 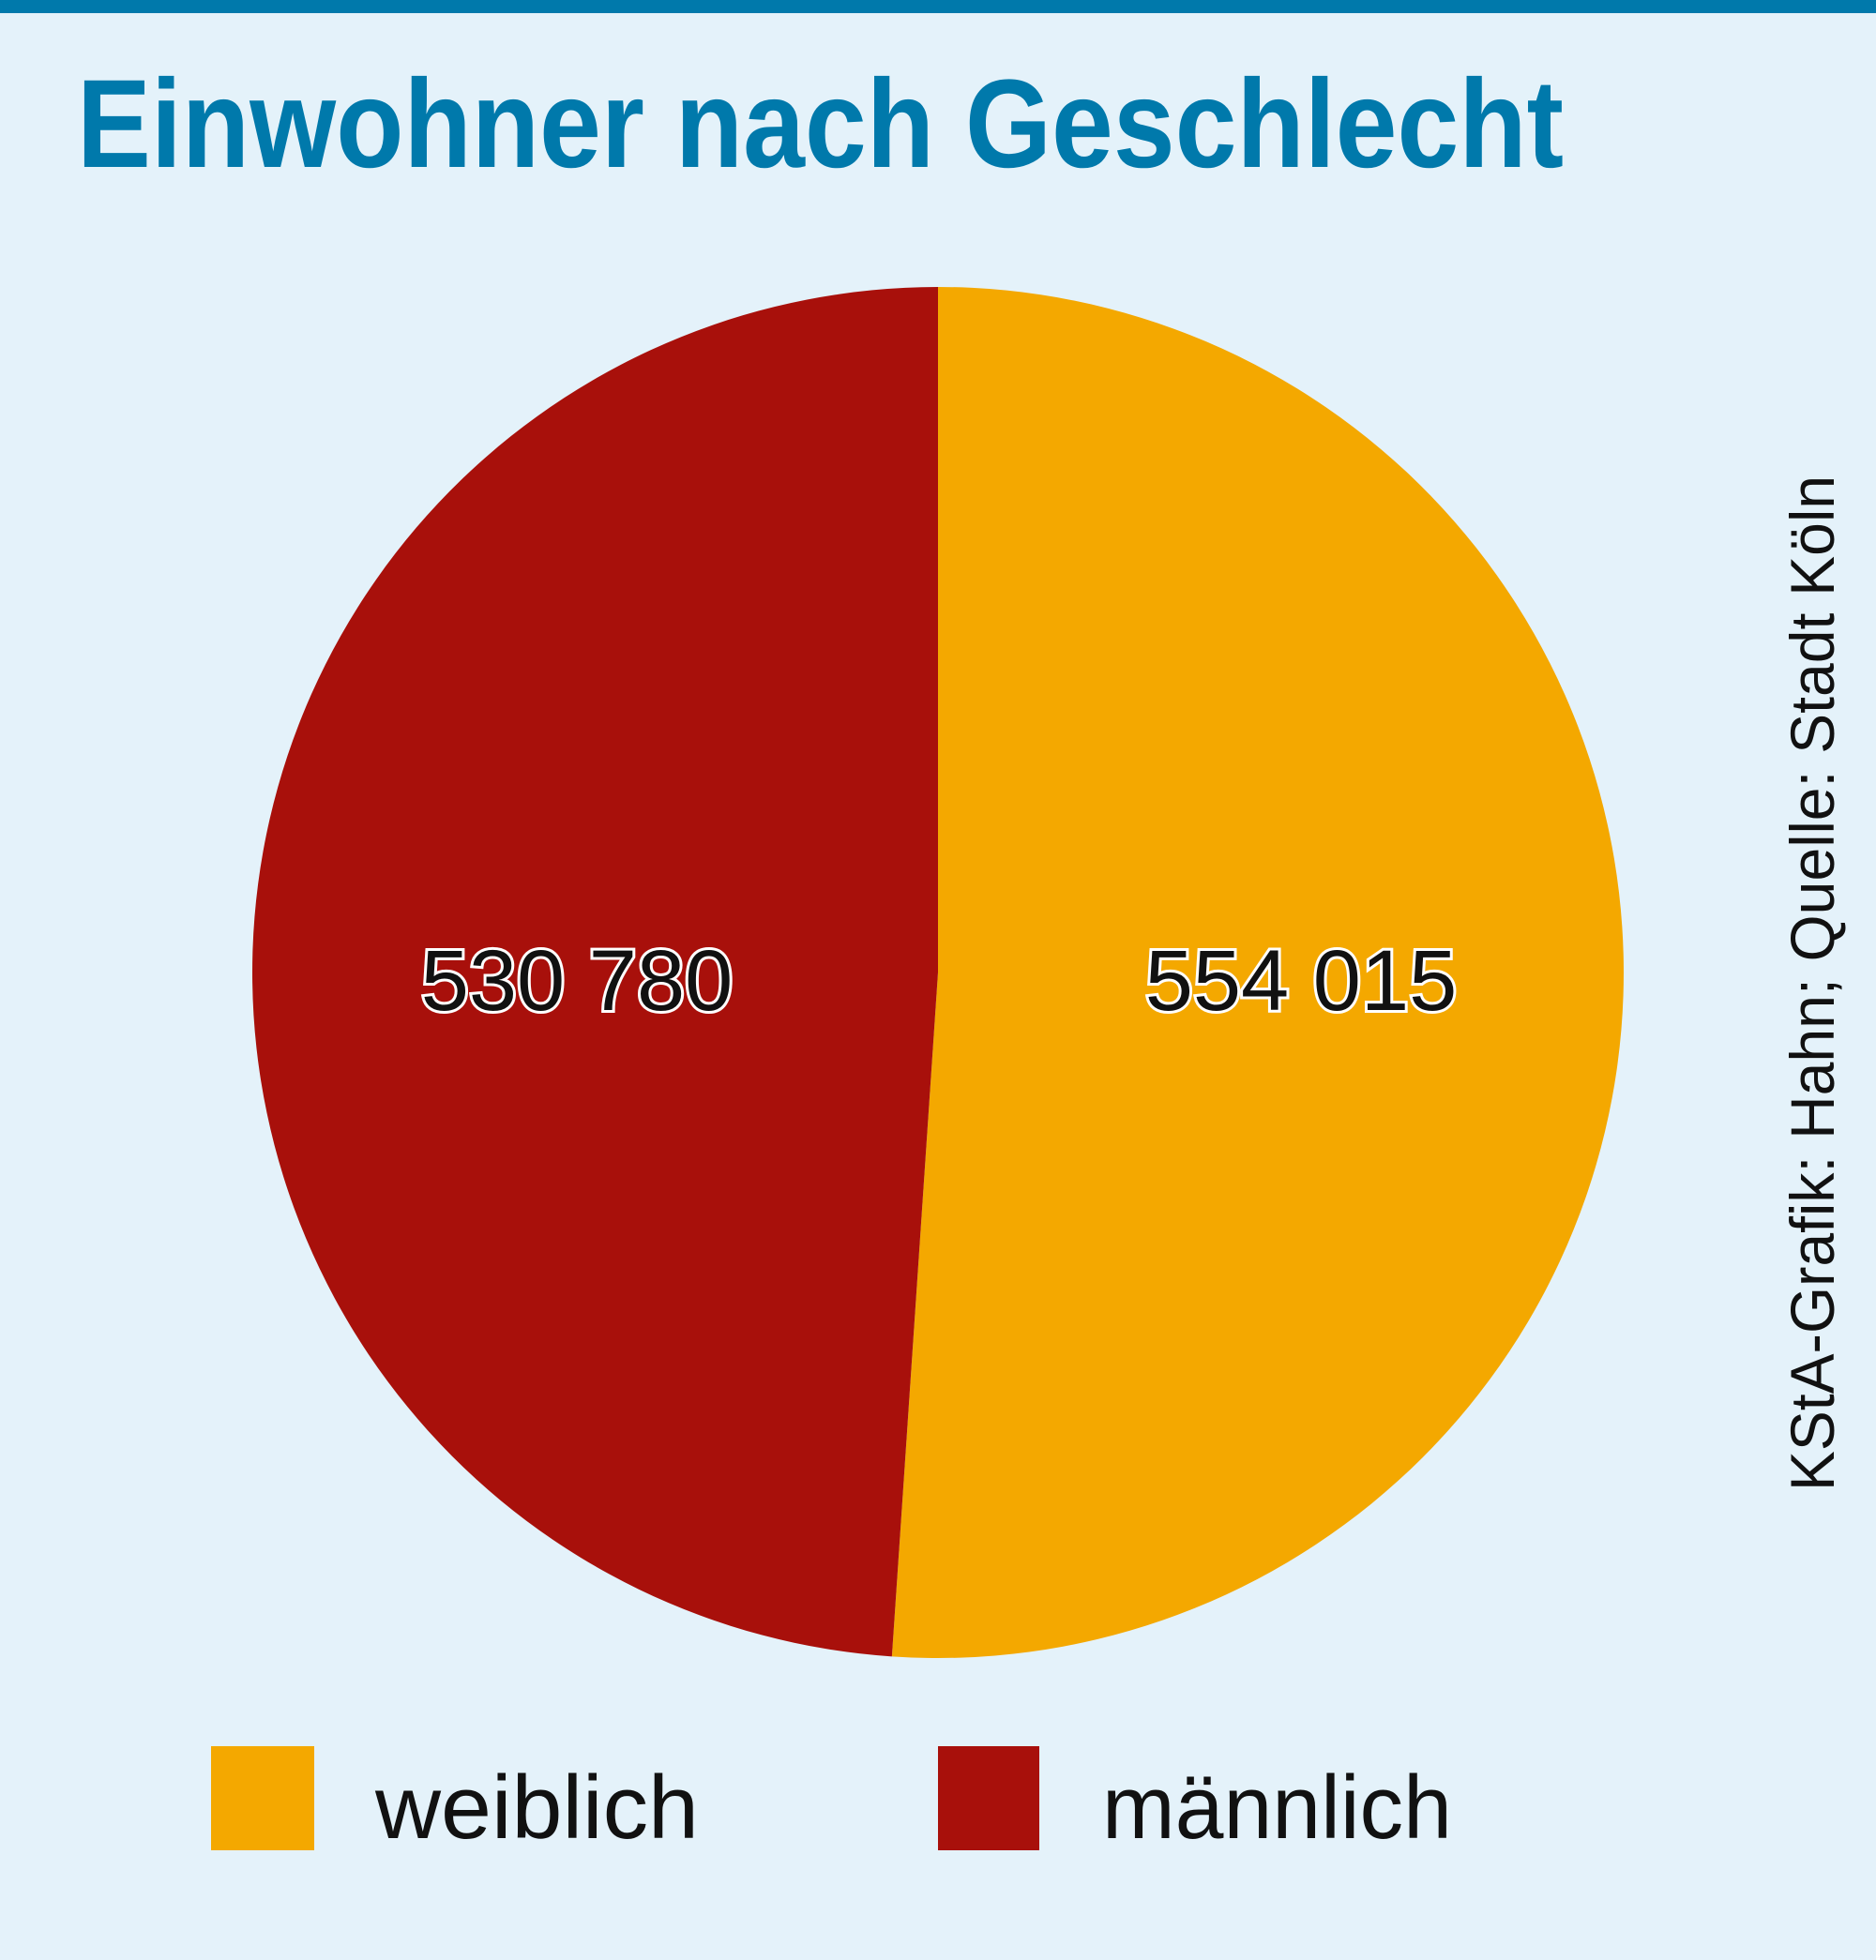 What do you see at coordinates (1277, 1808) in the screenshot?
I see `legend-label-maennlich: männlich` at bounding box center [1277, 1808].